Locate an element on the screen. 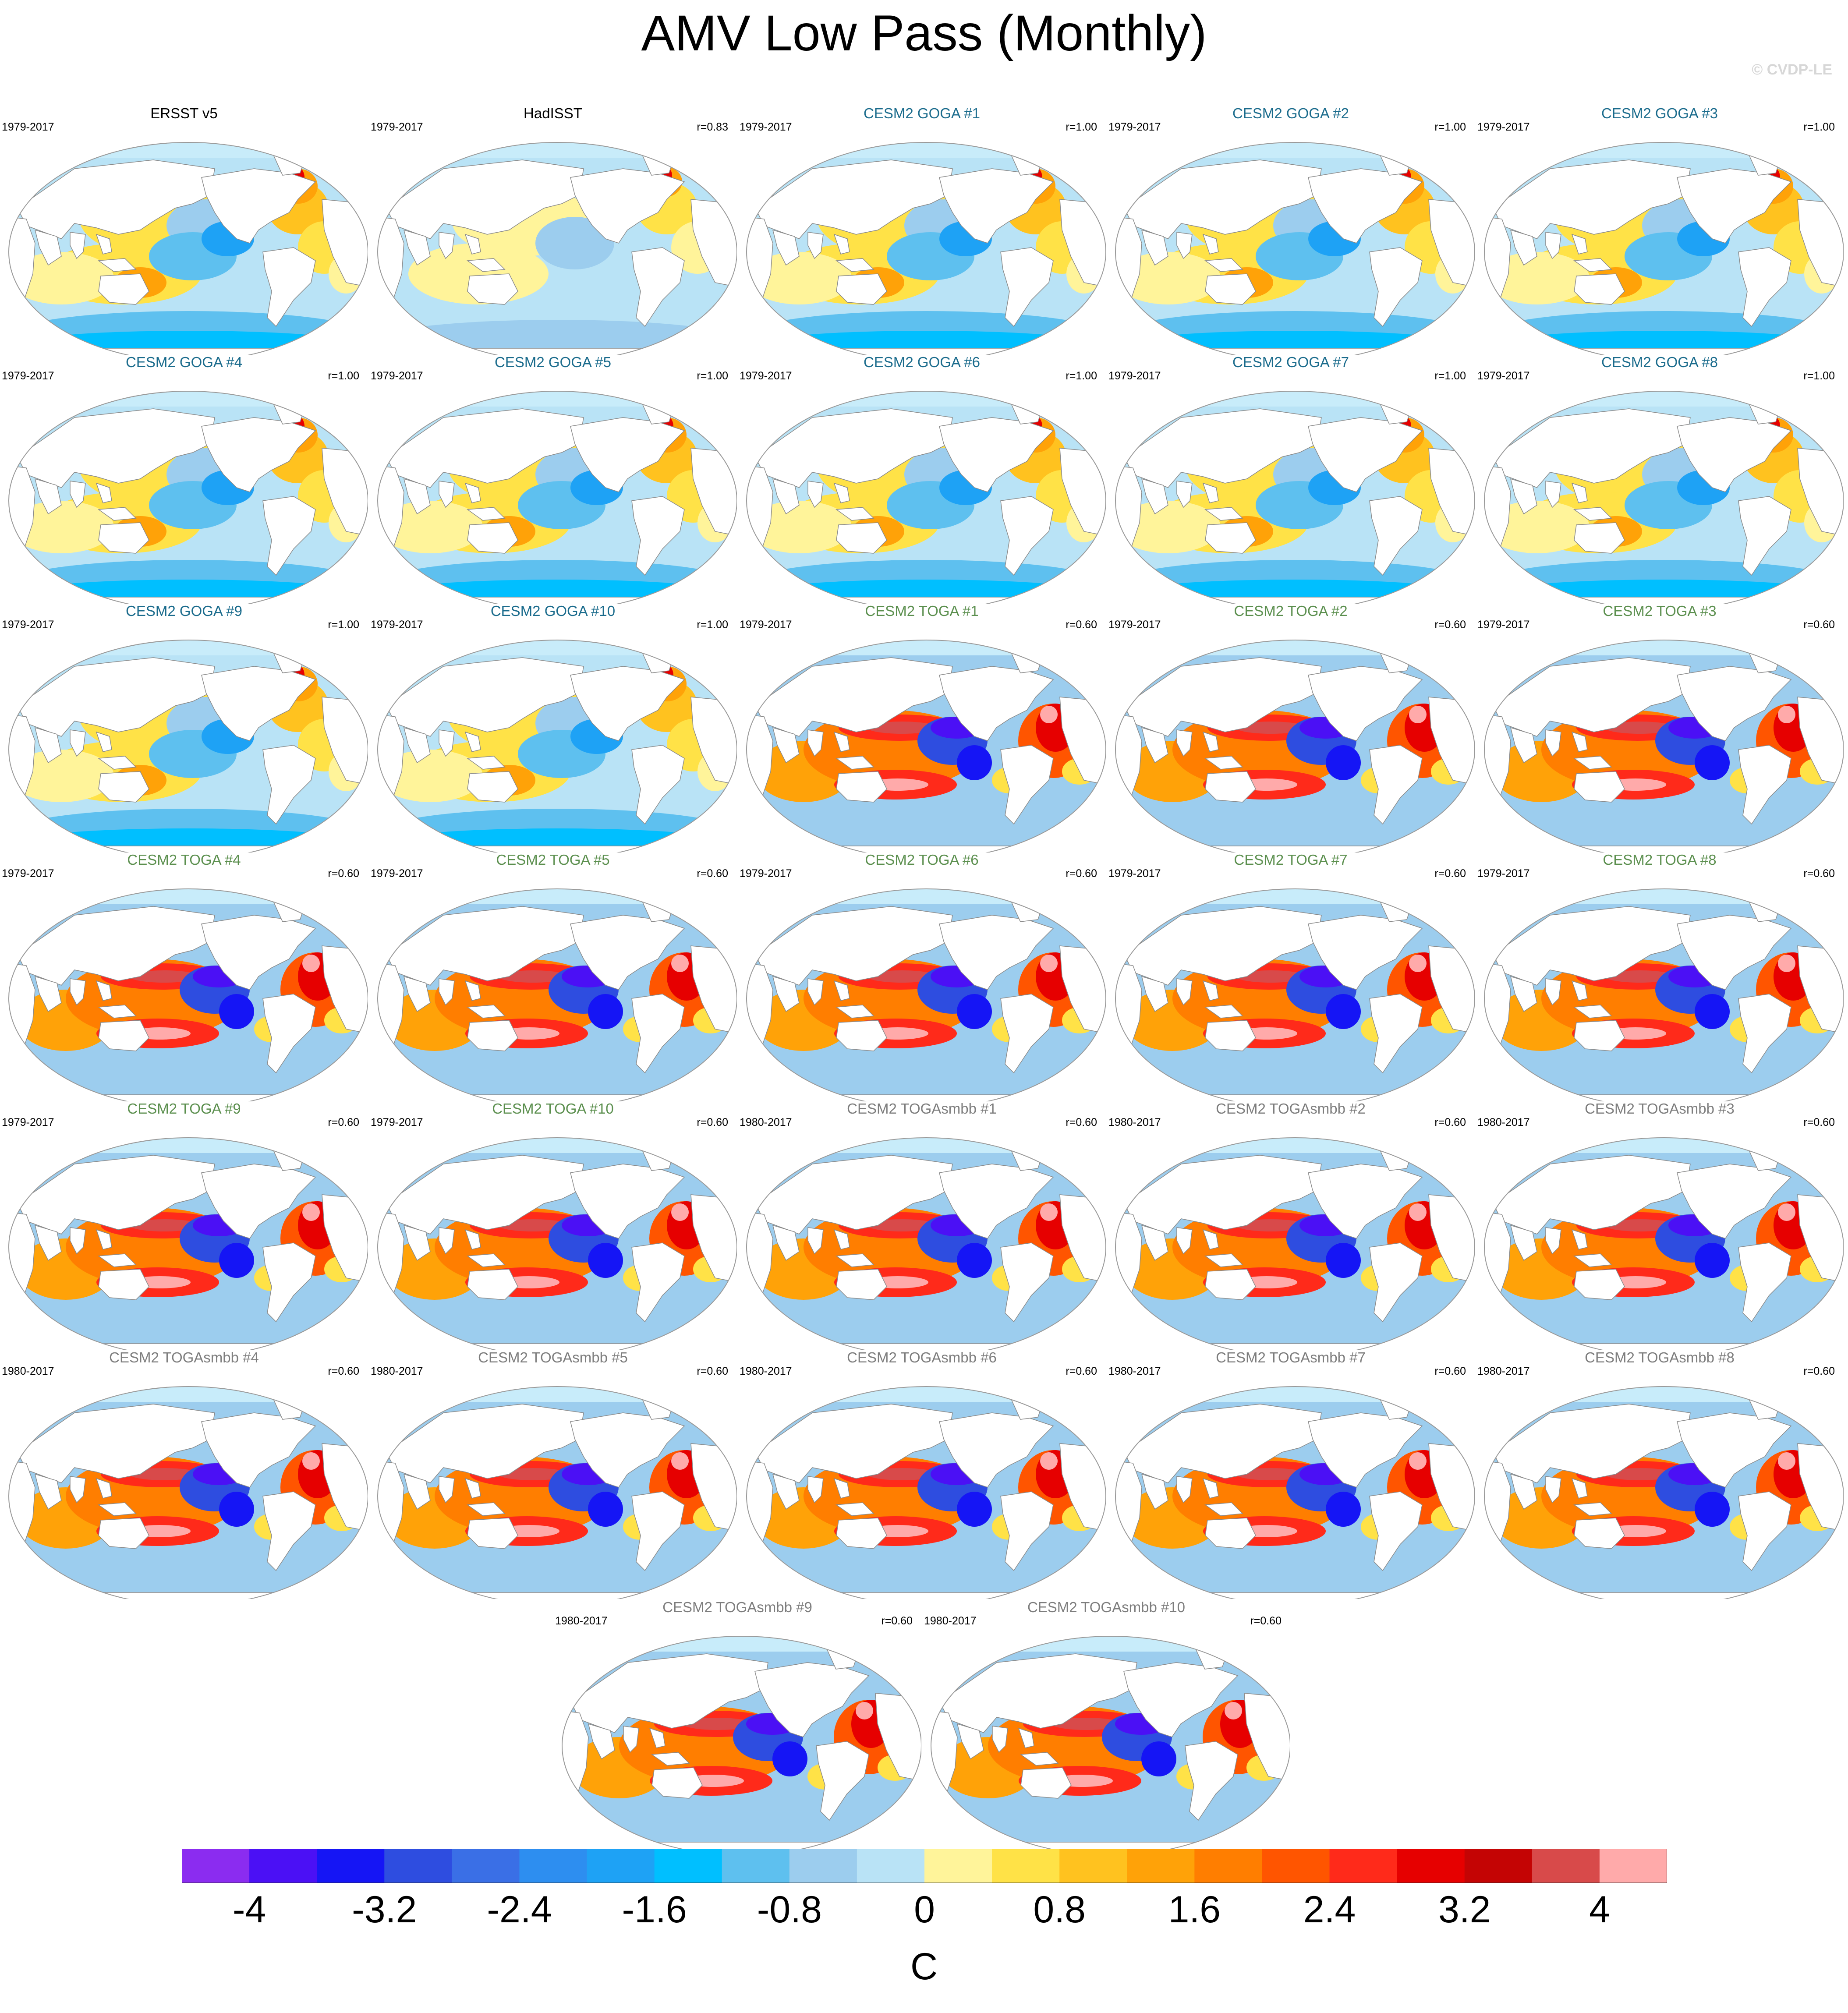  panel-title: CESM2 GOGA #10 is located at coordinates (553, 611).